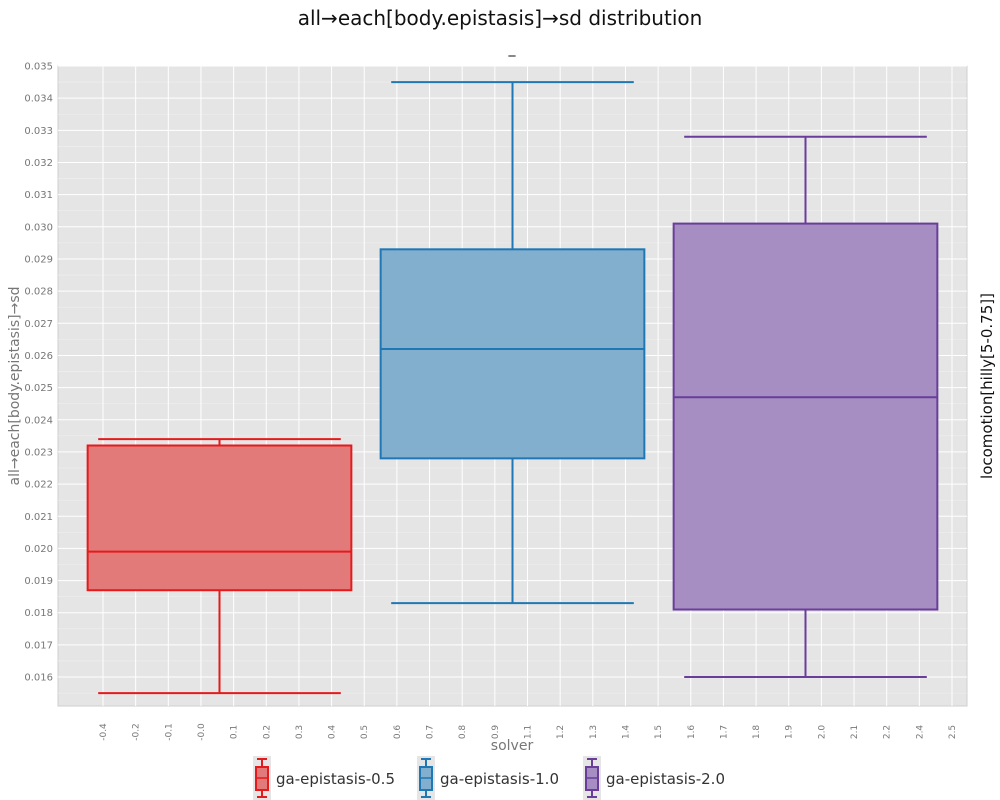  Describe the element at coordinates (300, 732) in the screenshot. I see `x-tick-label: 0.3` at that location.